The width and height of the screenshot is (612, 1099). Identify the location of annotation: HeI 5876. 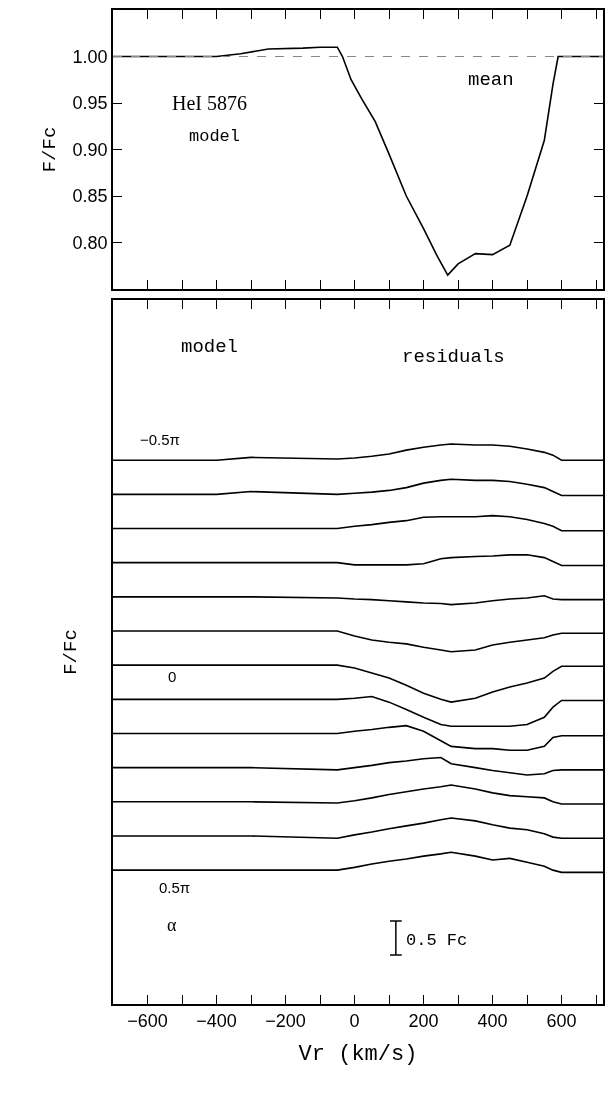
(209, 103).